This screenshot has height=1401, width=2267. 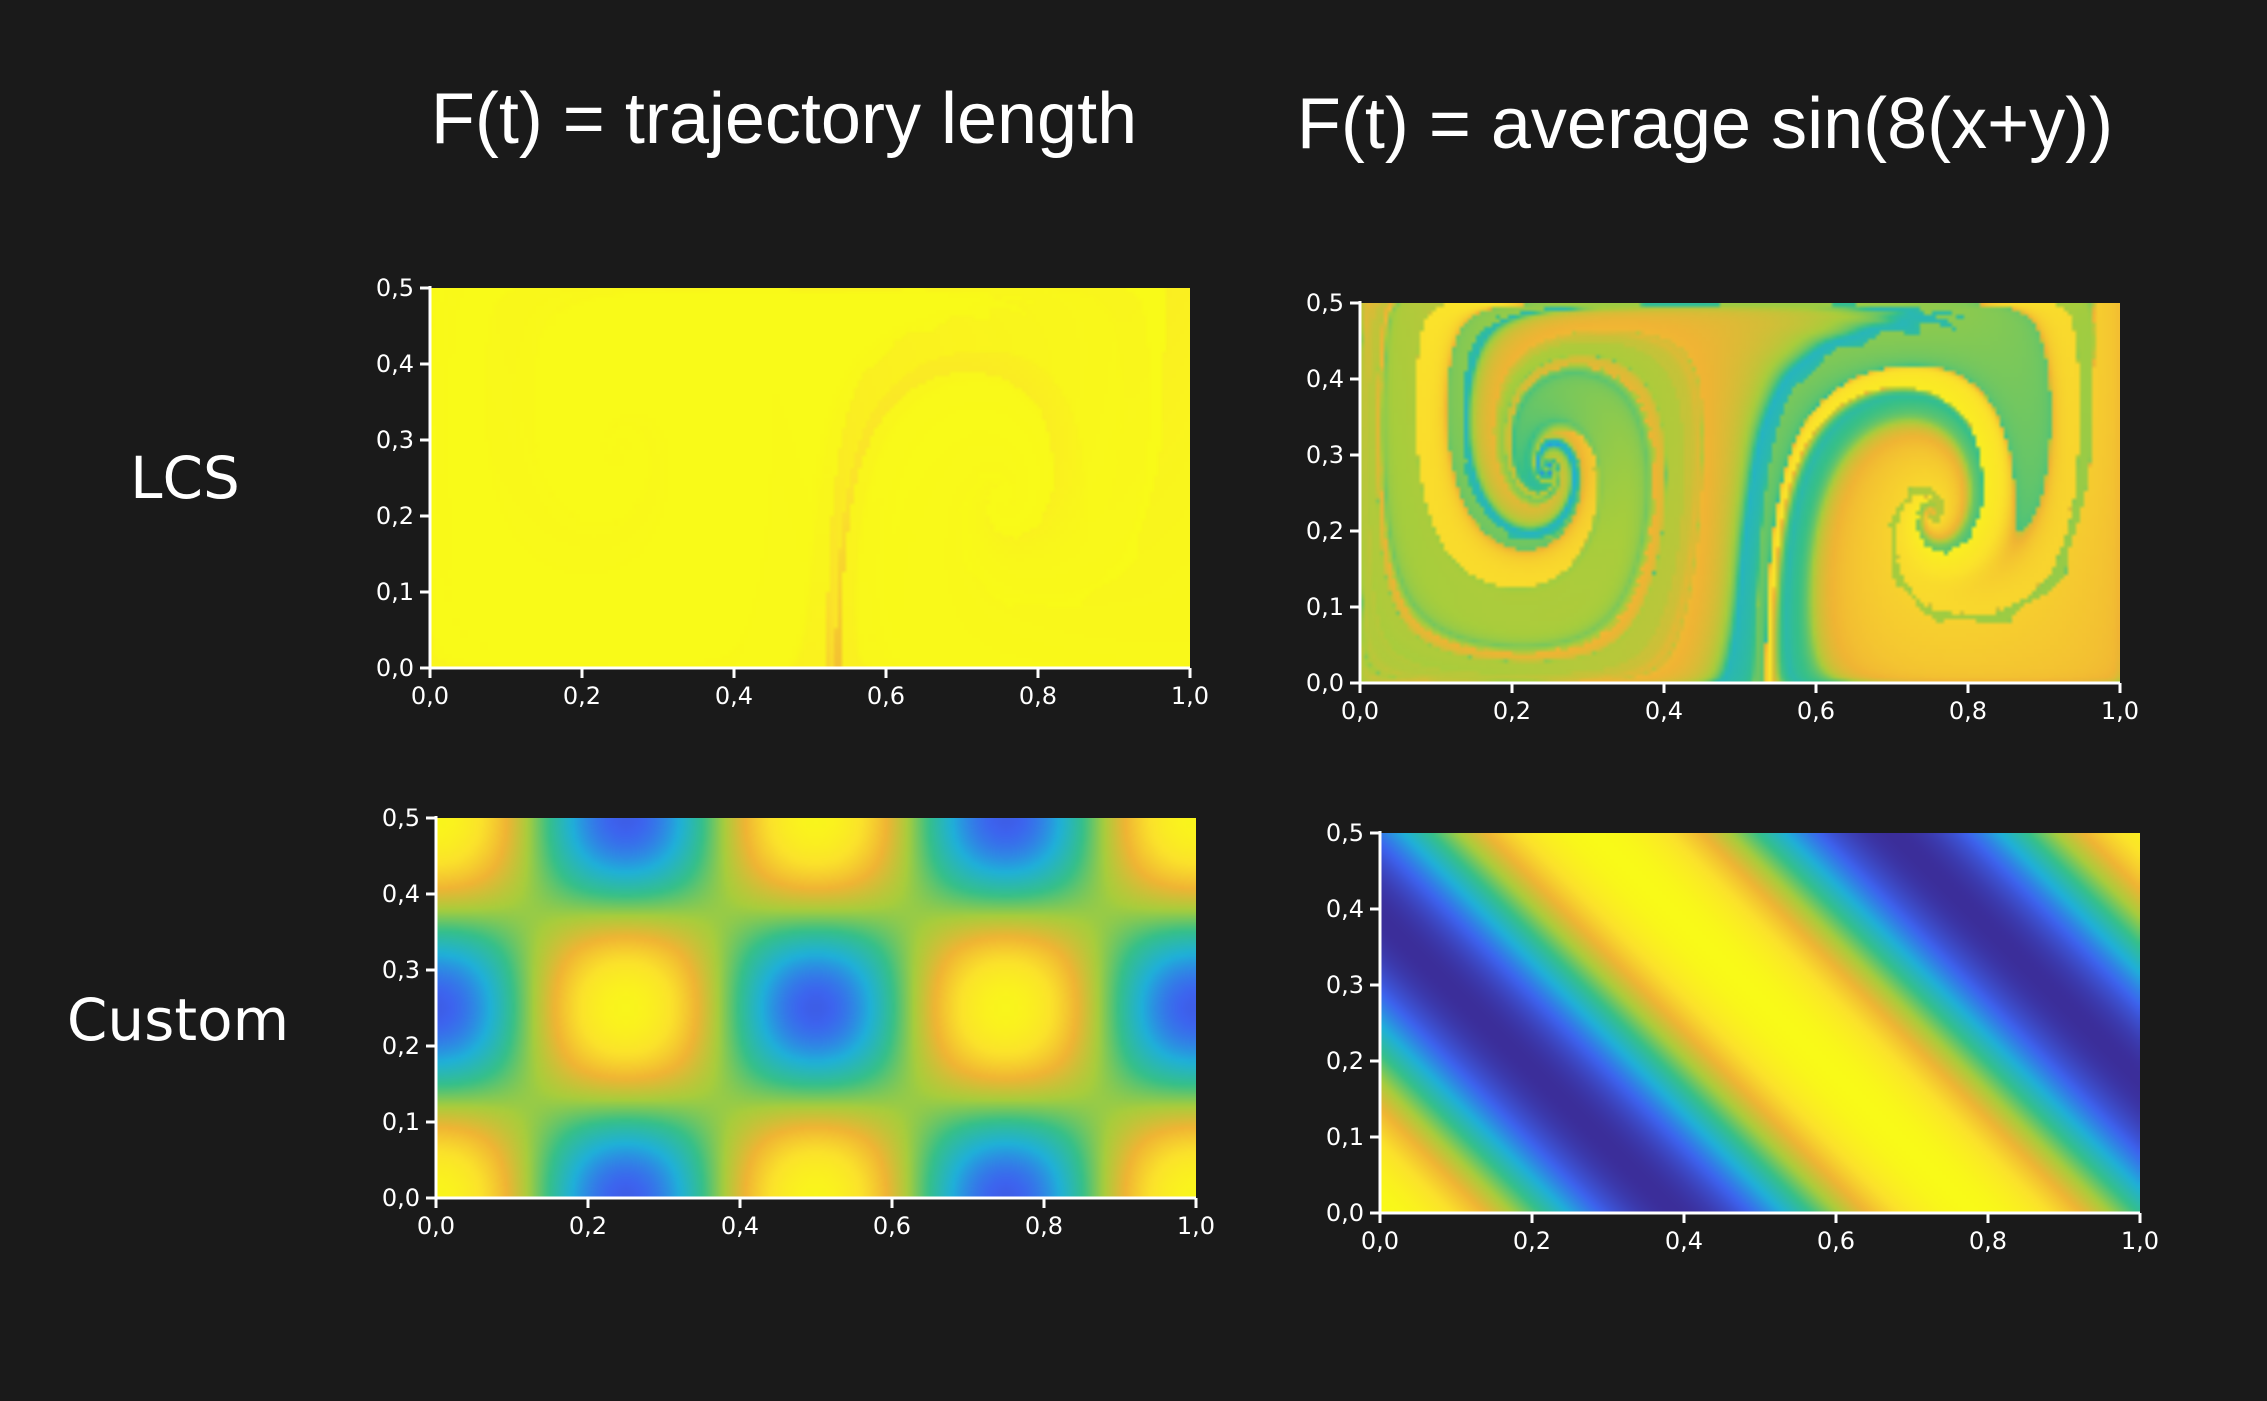 I want to click on row-label-custom: Custom, so click(x=178, y=1020).